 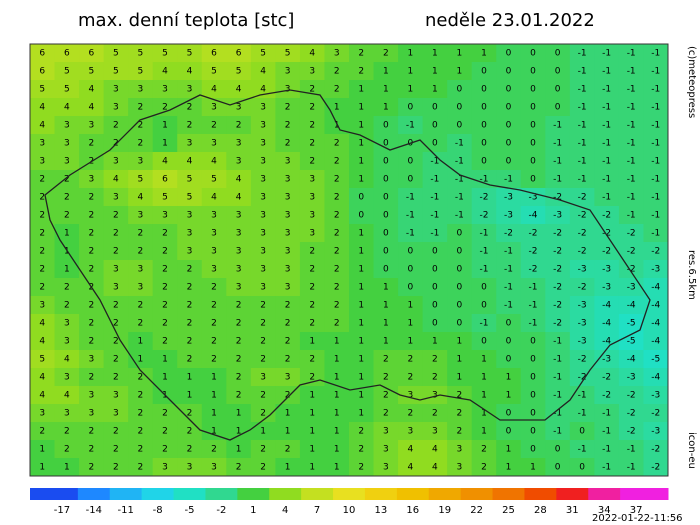 What do you see at coordinates (631, 378) in the screenshot?
I see `temp-value: -3` at bounding box center [631, 378].